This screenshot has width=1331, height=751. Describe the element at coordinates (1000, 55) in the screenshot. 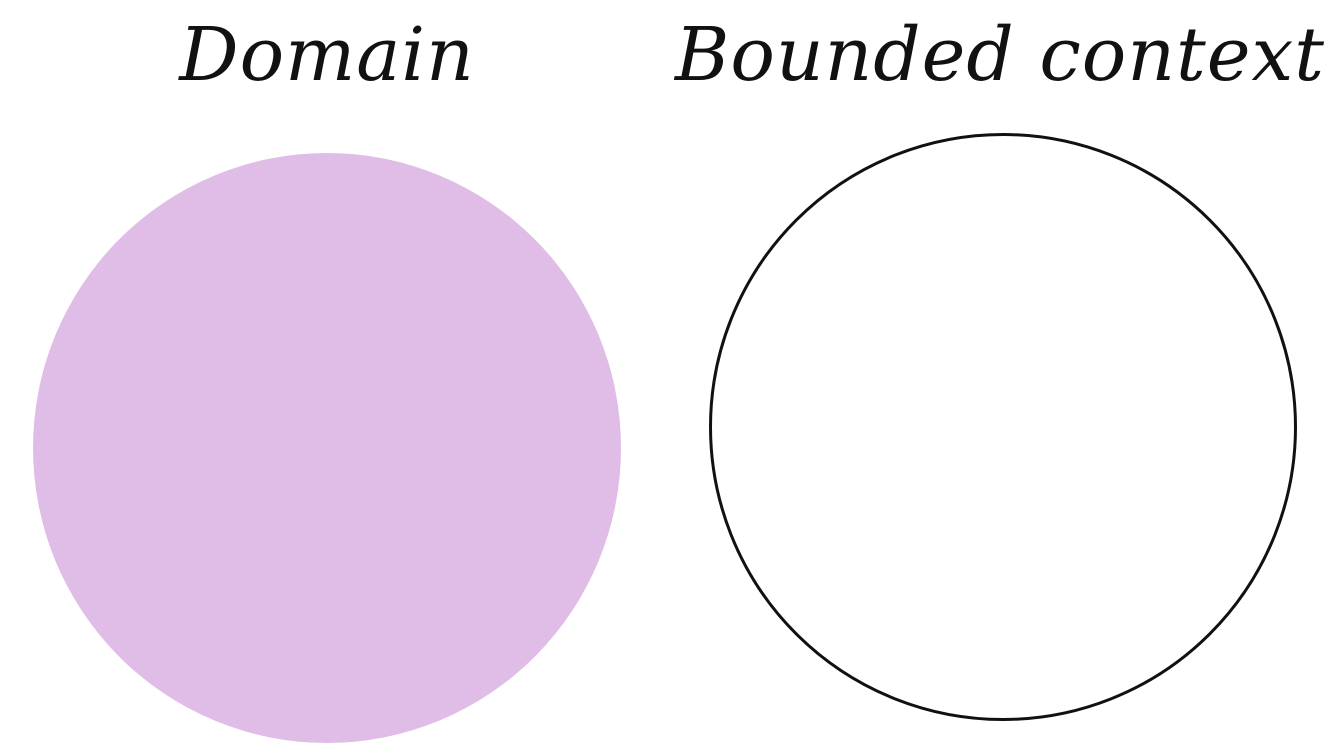

I see `bounded-context-label: Bounded context` at that location.